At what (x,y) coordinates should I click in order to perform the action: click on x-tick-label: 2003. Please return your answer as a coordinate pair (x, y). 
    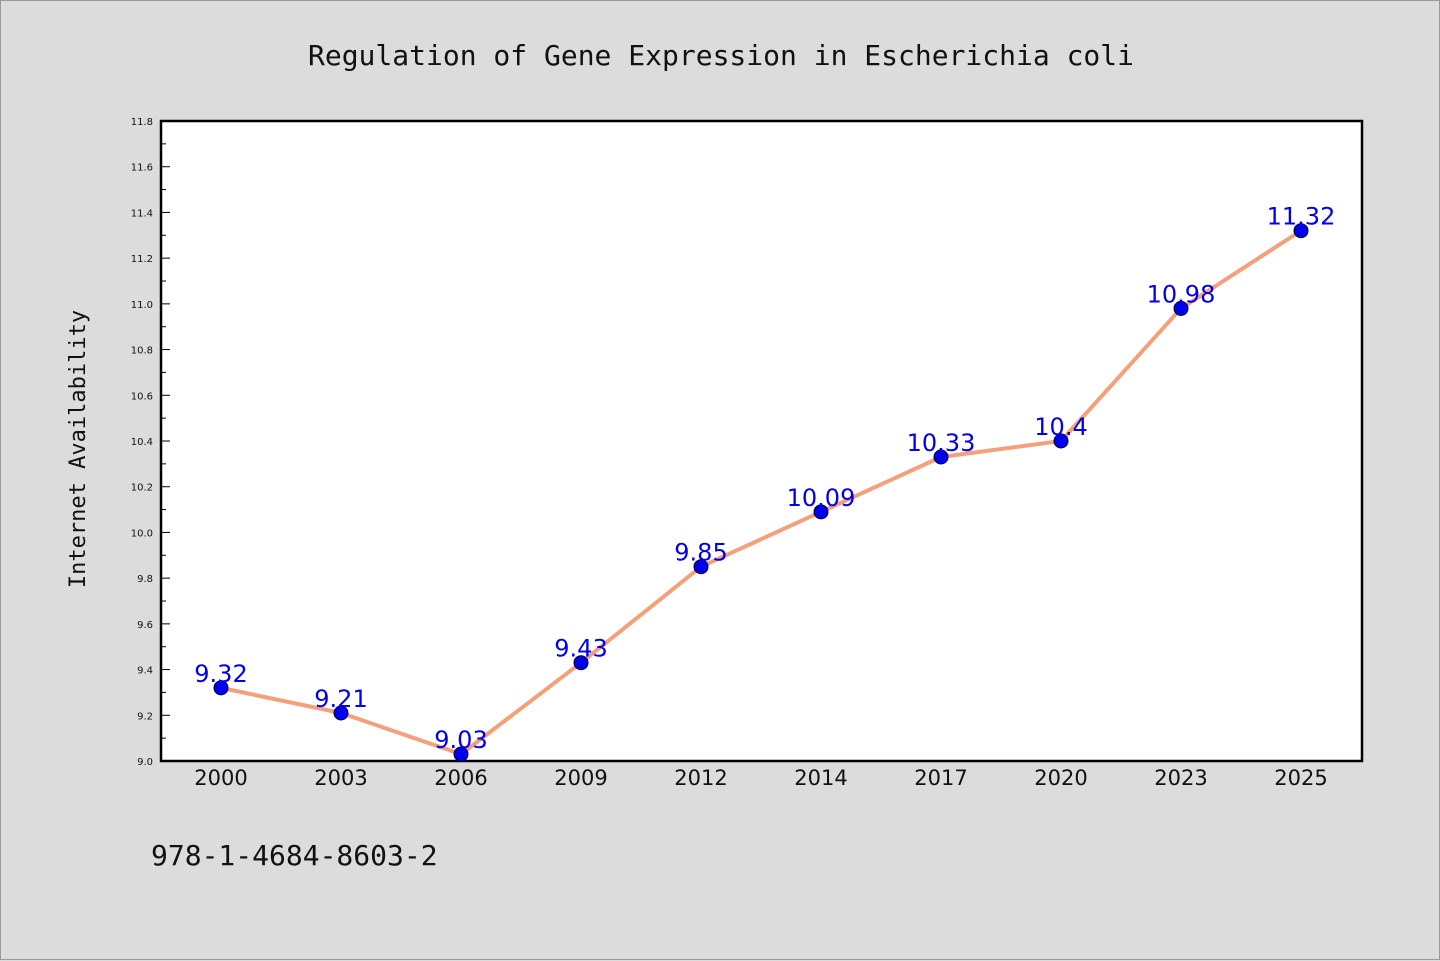
    Looking at the image, I should click on (340, 778).